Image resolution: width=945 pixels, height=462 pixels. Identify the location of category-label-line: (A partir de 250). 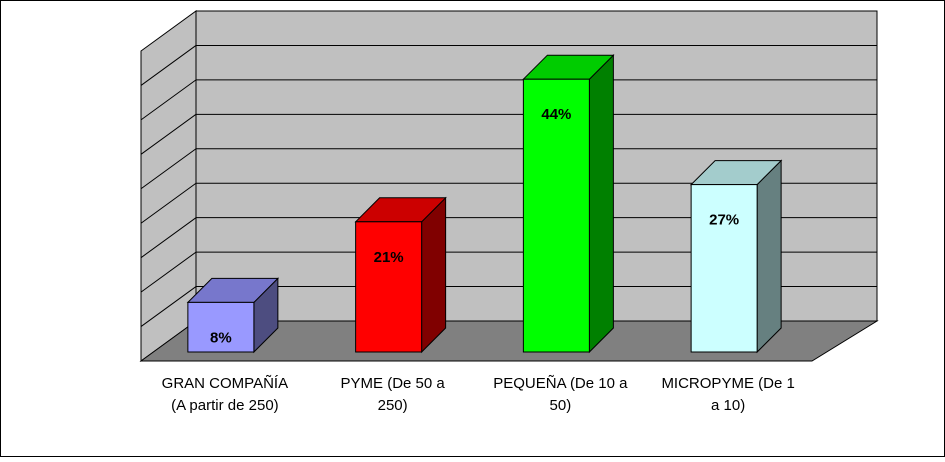
(225, 406).